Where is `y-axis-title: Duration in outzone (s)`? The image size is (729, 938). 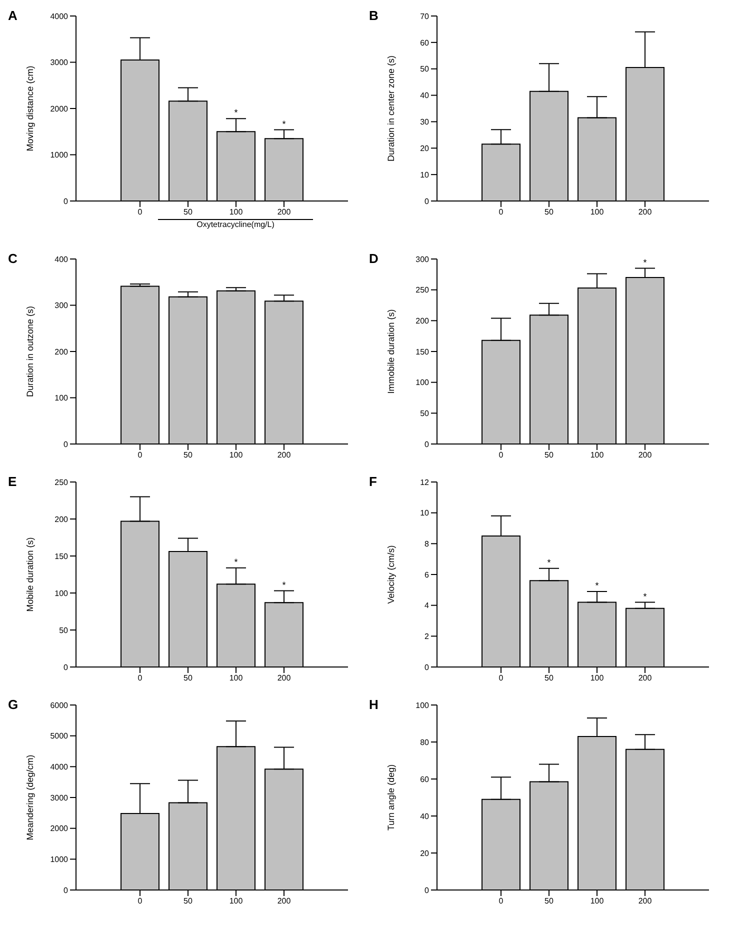 y-axis-title: Duration in outzone (s) is located at coordinates (30, 352).